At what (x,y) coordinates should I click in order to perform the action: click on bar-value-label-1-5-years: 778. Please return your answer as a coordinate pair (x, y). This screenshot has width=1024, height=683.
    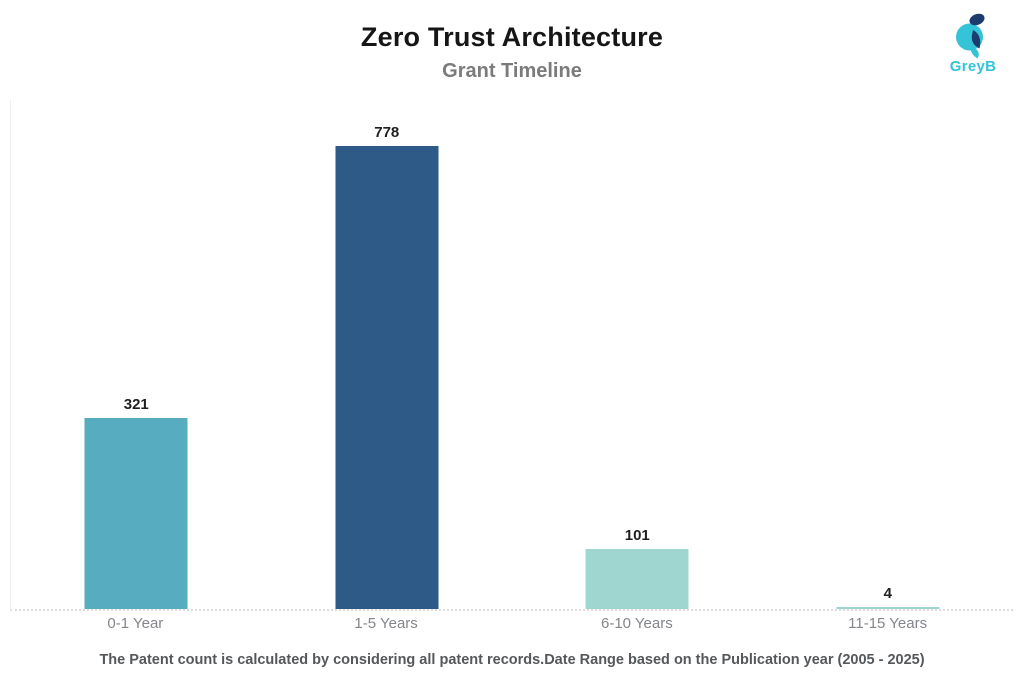
    Looking at the image, I should click on (387, 132).